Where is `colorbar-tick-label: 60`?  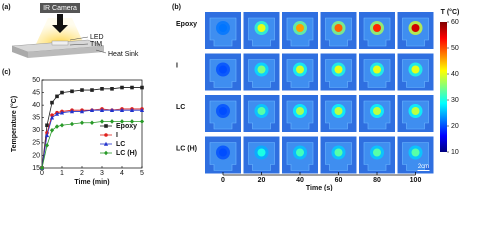 colorbar-tick-label: 60 is located at coordinates (455, 22).